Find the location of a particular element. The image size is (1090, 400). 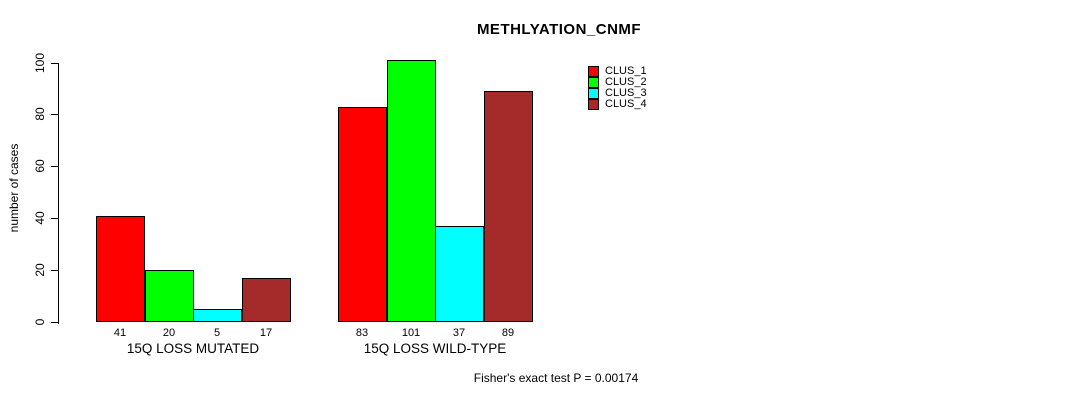

y-tick-label: 80 is located at coordinates (40, 114).